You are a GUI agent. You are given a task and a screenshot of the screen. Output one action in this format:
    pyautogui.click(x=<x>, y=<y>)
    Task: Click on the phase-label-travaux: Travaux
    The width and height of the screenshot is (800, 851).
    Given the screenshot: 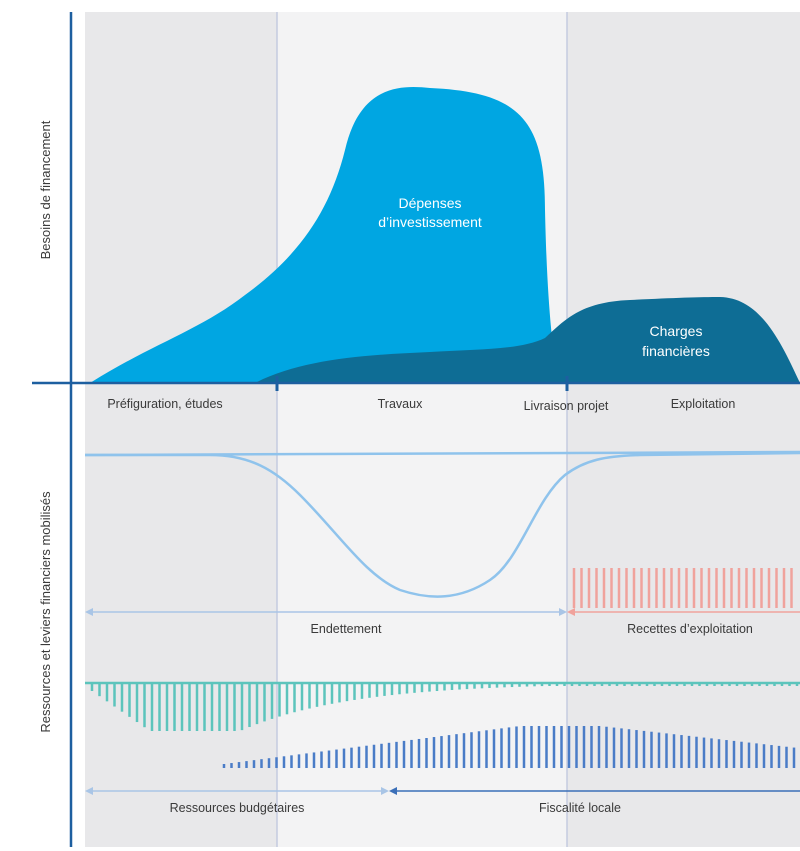 What is the action you would take?
    pyautogui.click(x=400, y=404)
    